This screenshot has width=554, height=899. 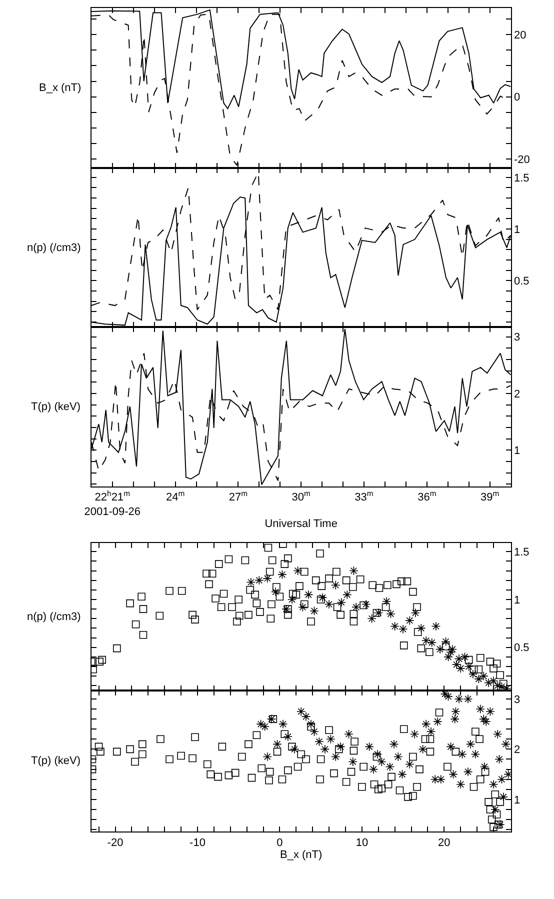 What do you see at coordinates (279, 842) in the screenshot?
I see `x-tick-label: 0` at bounding box center [279, 842].